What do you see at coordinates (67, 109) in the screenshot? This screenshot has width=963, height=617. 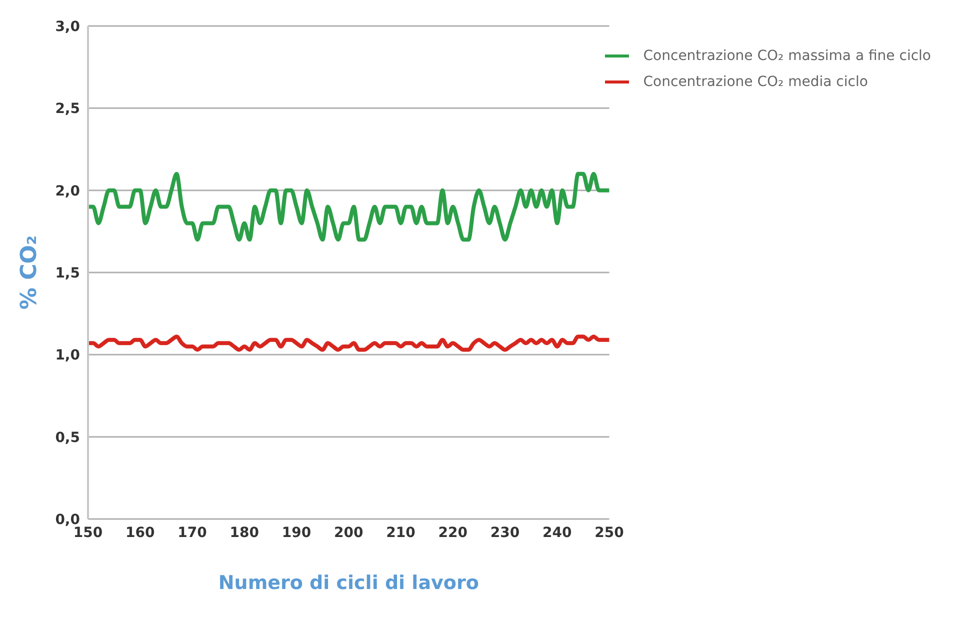 I see `y-tick-label: 2,5` at bounding box center [67, 109].